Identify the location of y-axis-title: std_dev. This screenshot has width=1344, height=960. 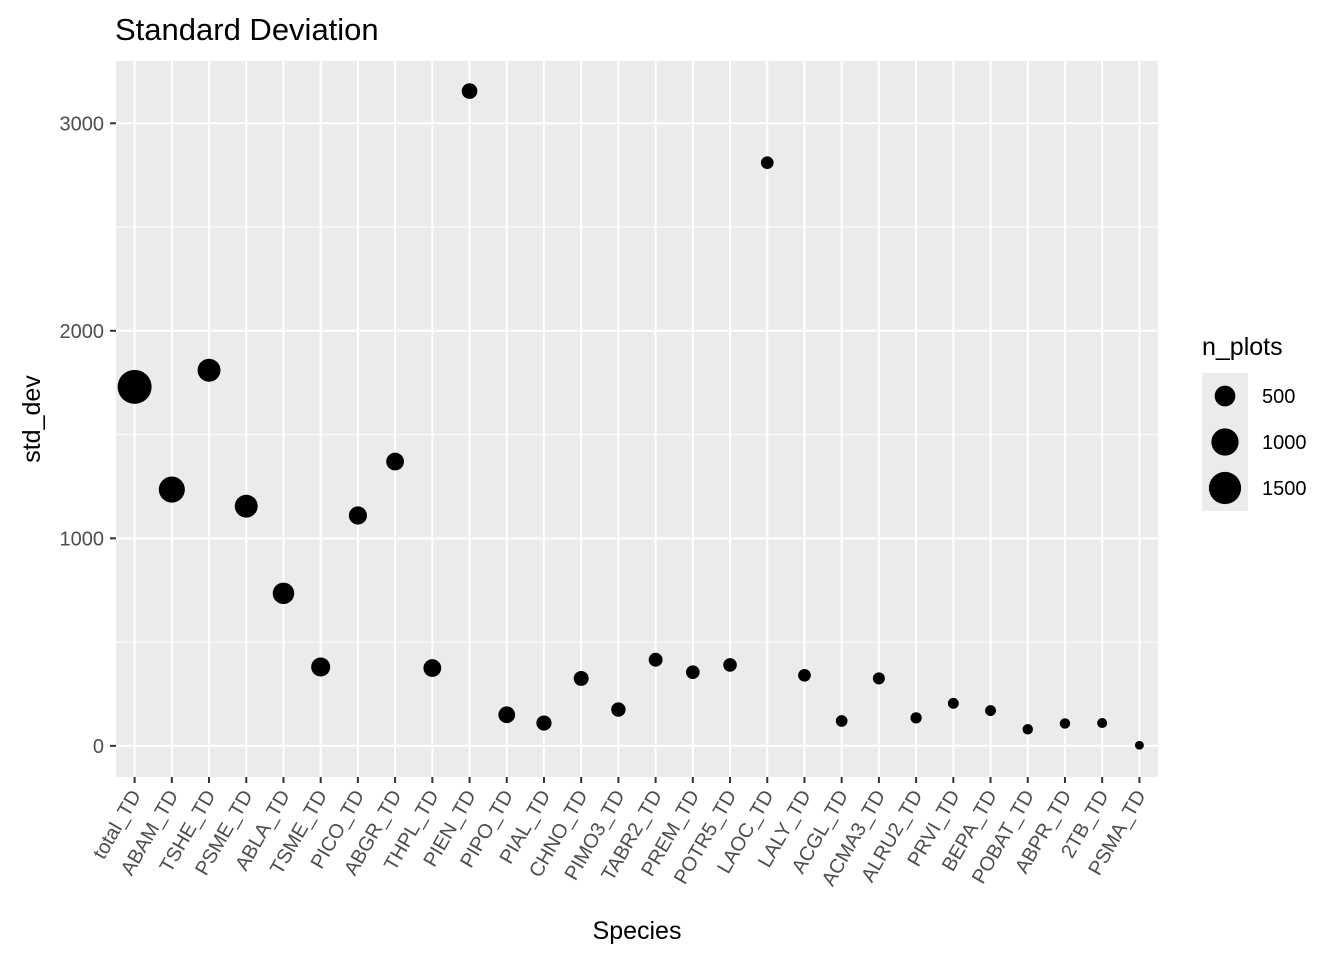
(32, 419).